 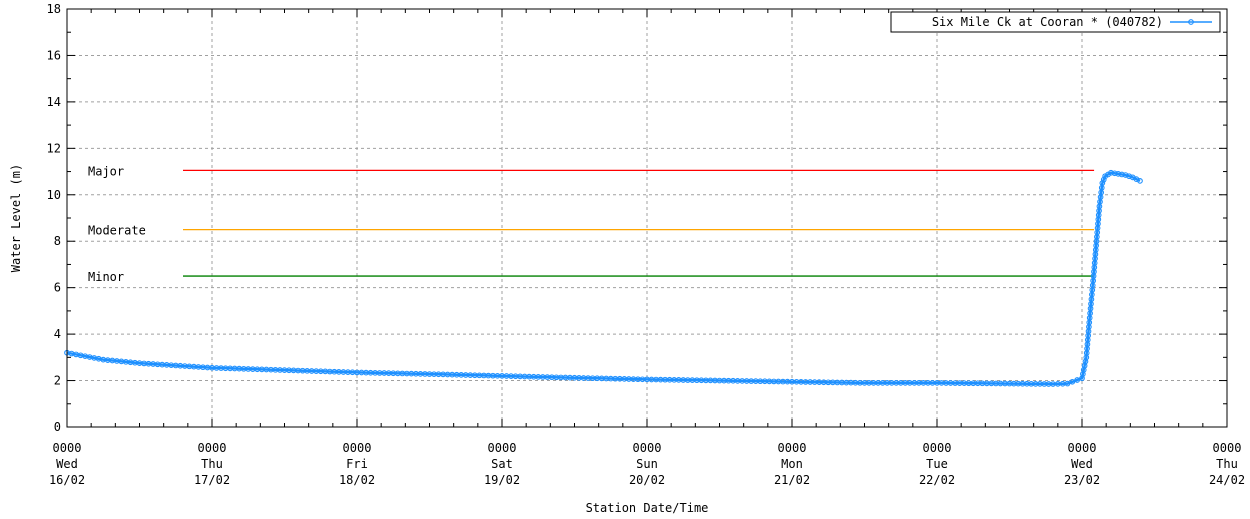 What do you see at coordinates (54, 102) in the screenshot?
I see `y-tick-label: 14` at bounding box center [54, 102].